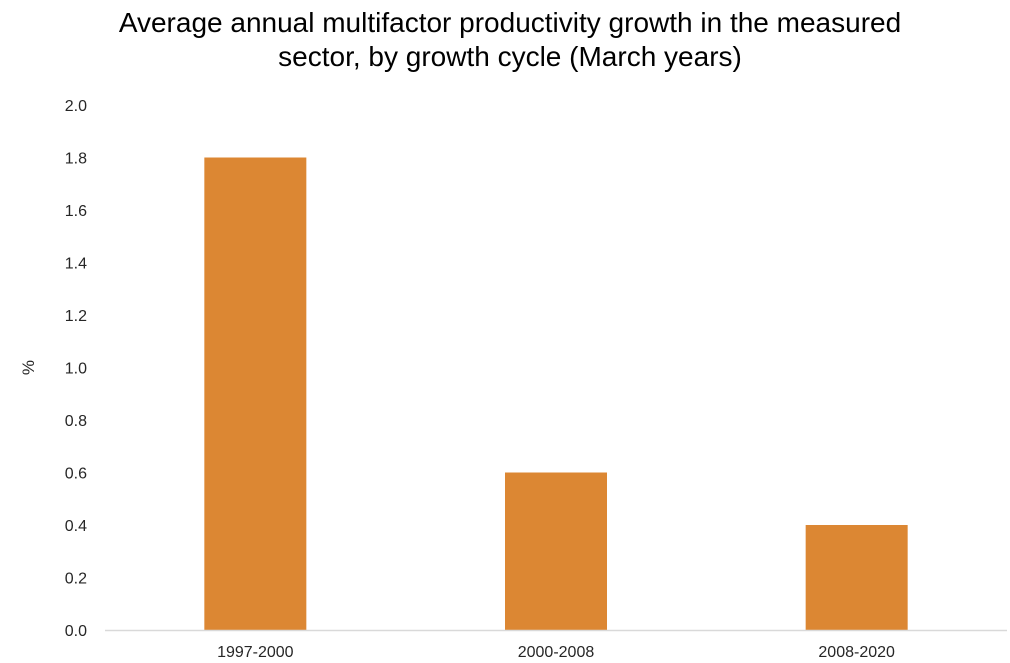 The width and height of the screenshot is (1010, 663). I want to click on bar-1997-2000, so click(255, 393).